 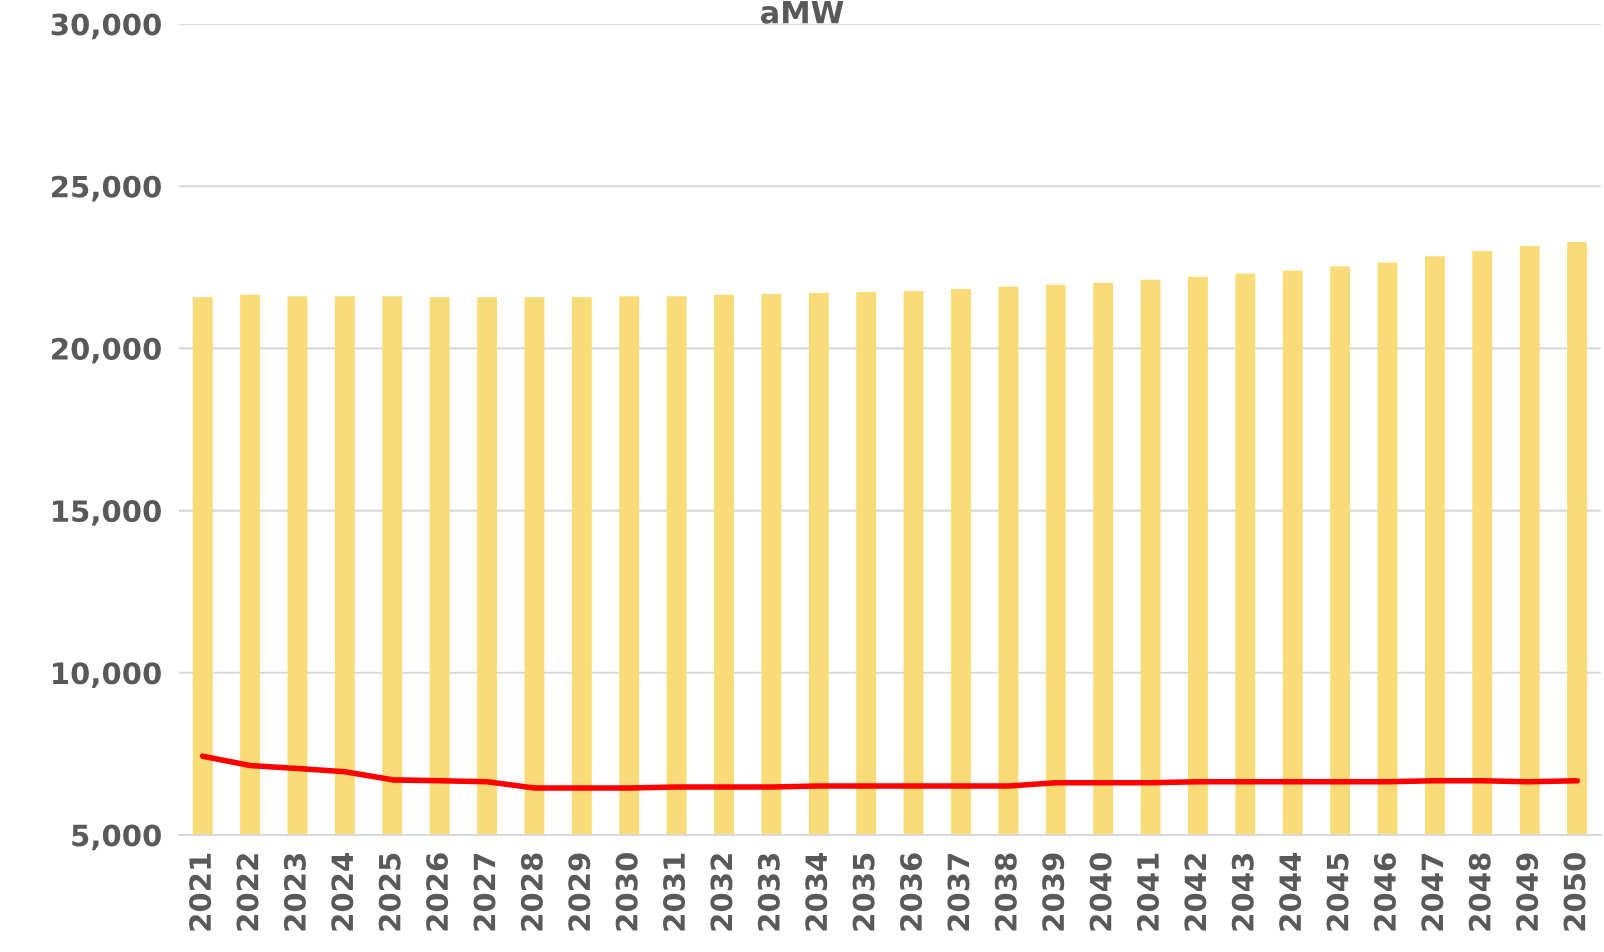 What do you see at coordinates (1005, 892) in the screenshot?
I see `x-tick-label: 2038` at bounding box center [1005, 892].